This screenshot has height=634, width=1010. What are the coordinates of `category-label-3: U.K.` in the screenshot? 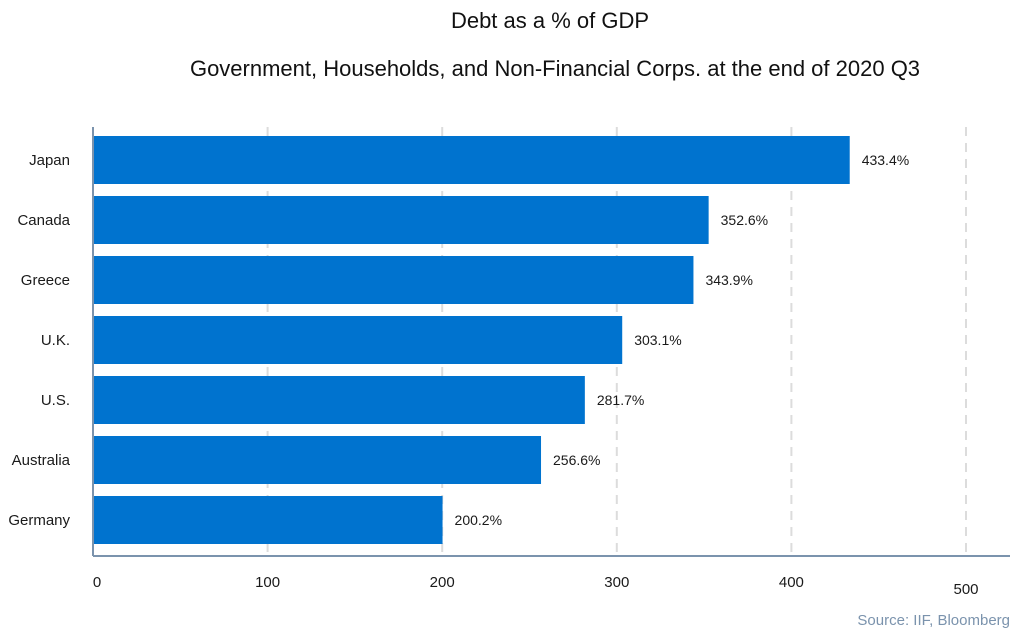 It's located at (55, 340).